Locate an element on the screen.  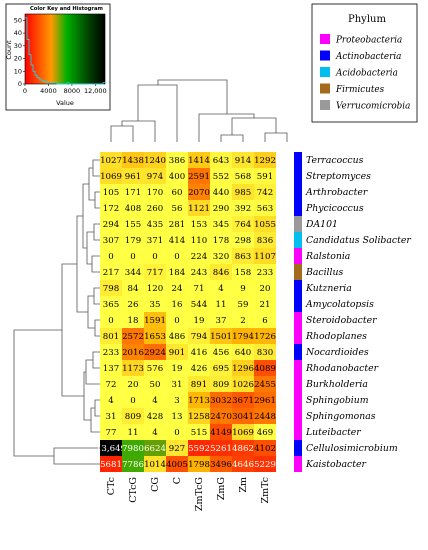
legend-entry-label: Firmicutes is located at coordinates (360, 90).